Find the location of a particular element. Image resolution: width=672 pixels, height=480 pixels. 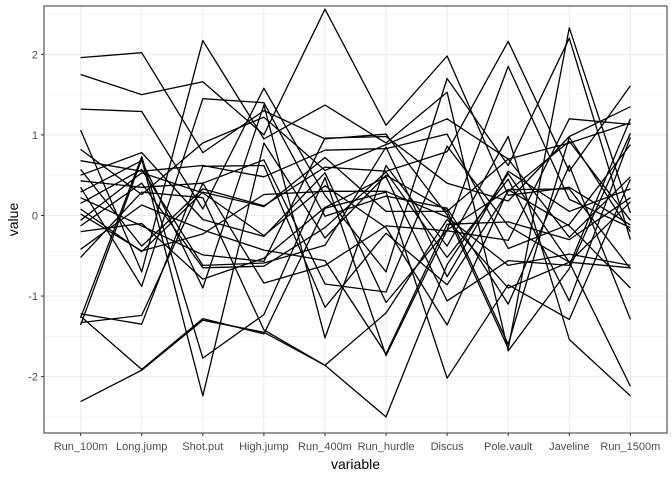

x-tick-label: Run_100m is located at coordinates (81, 447).